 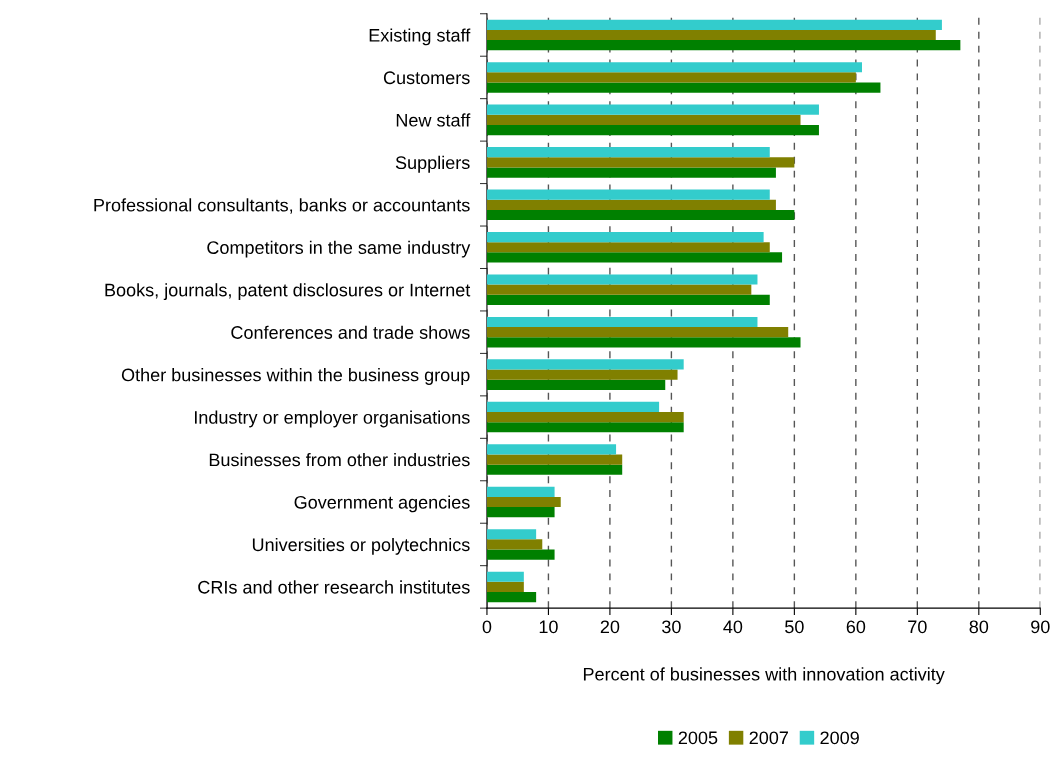 I want to click on x-tick-label: 90, so click(x=1040, y=627).